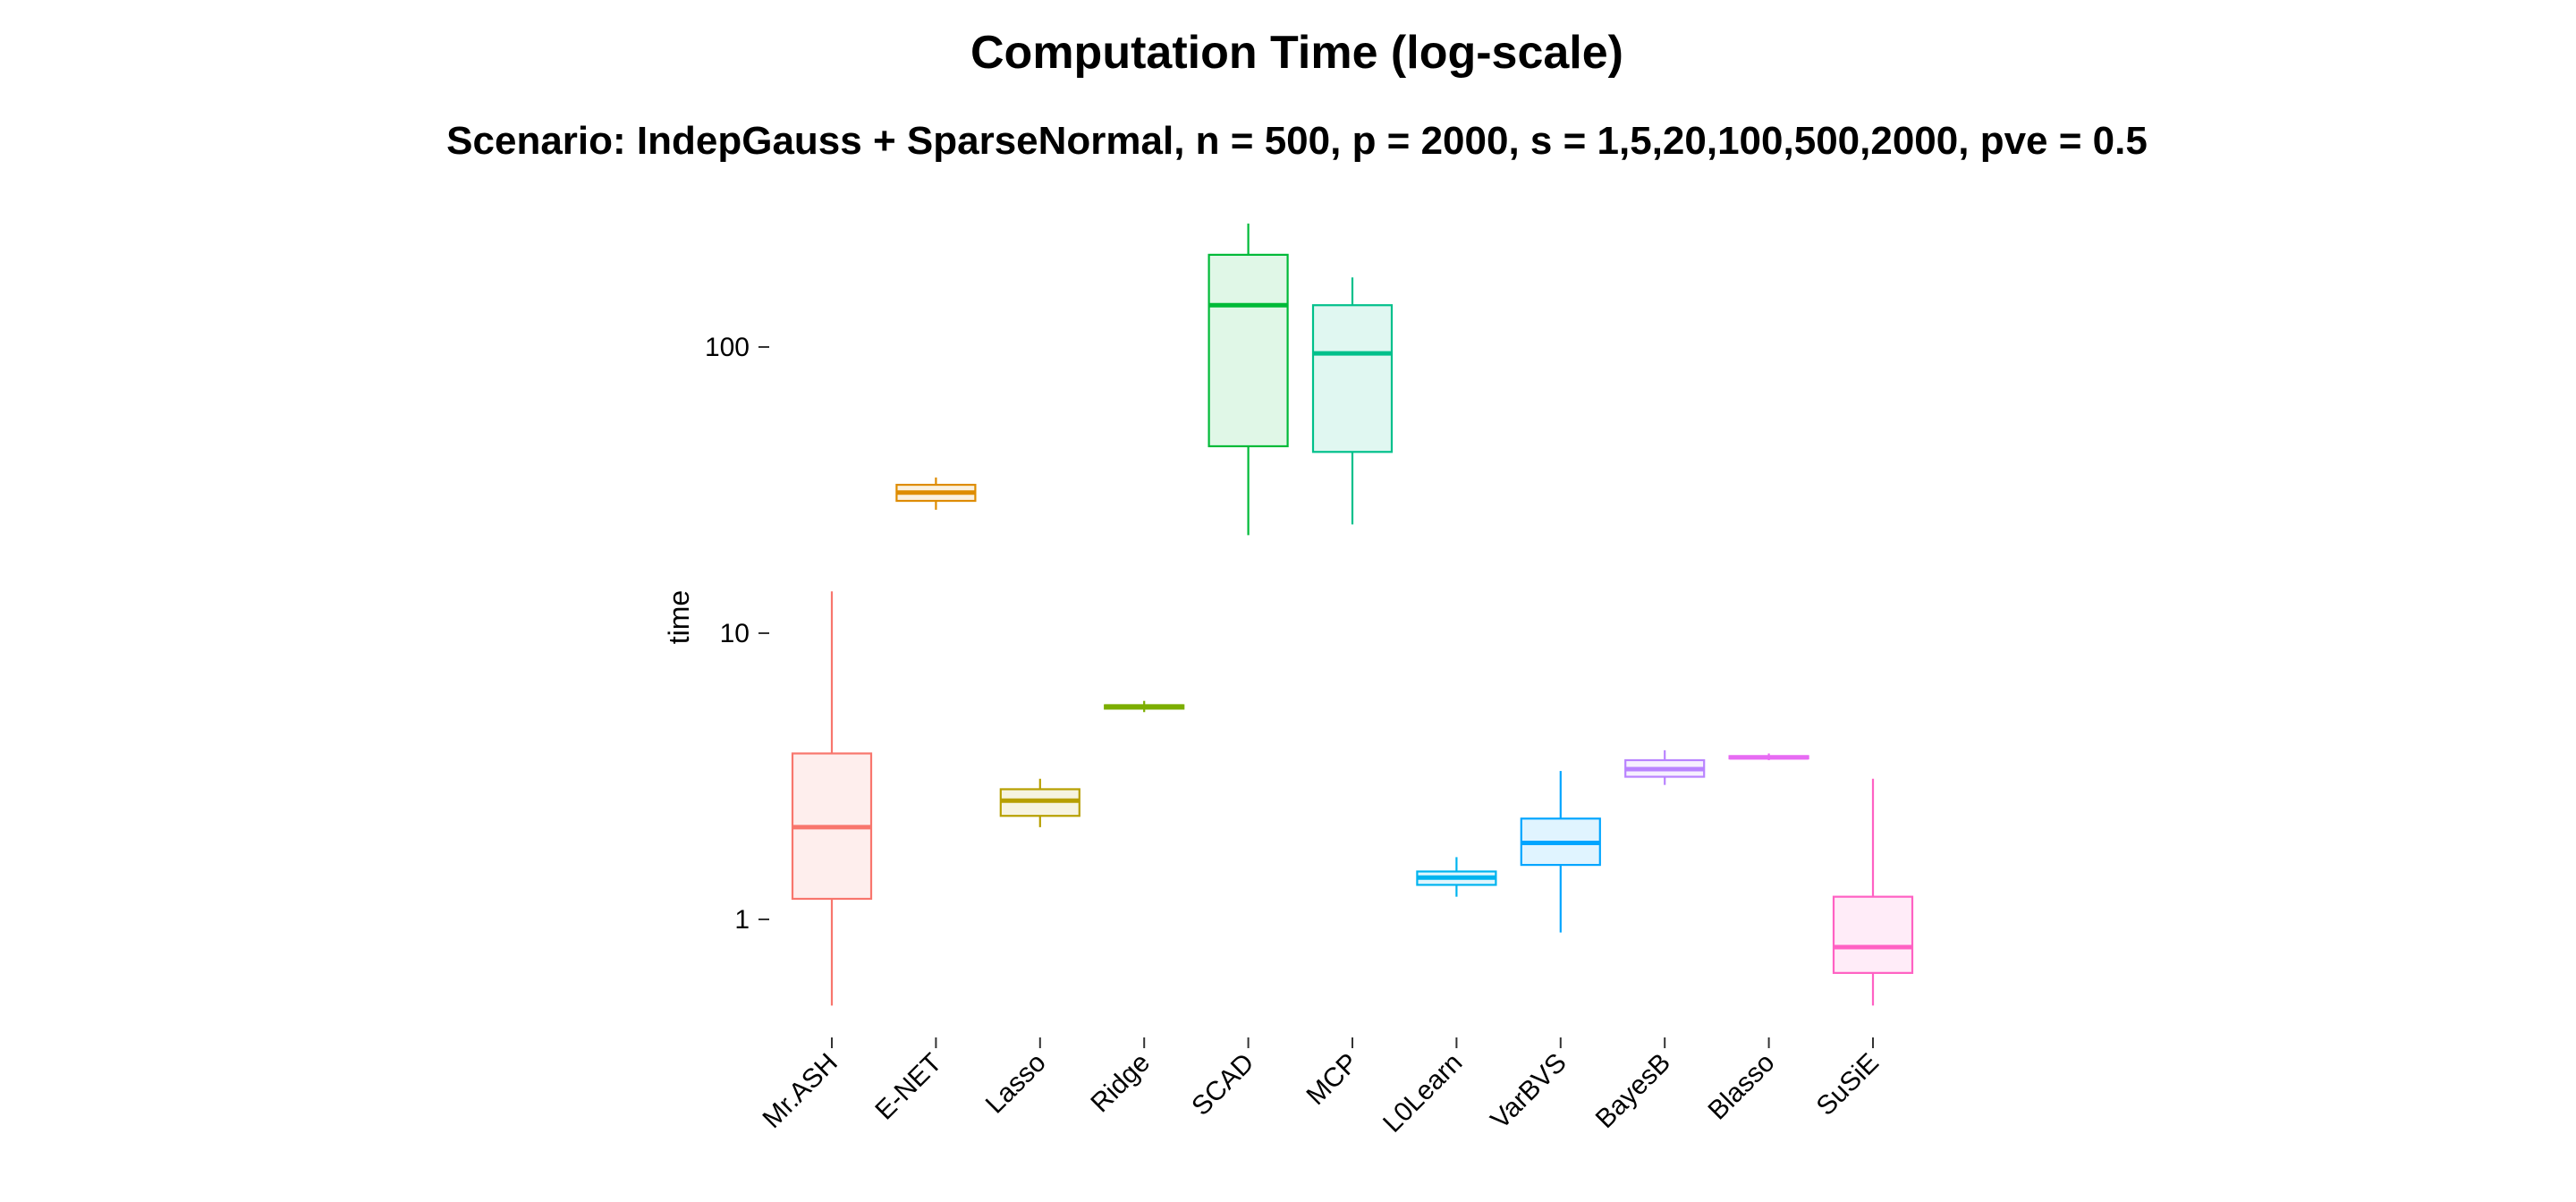  I want to click on y-tick-label: 100, so click(727, 347).